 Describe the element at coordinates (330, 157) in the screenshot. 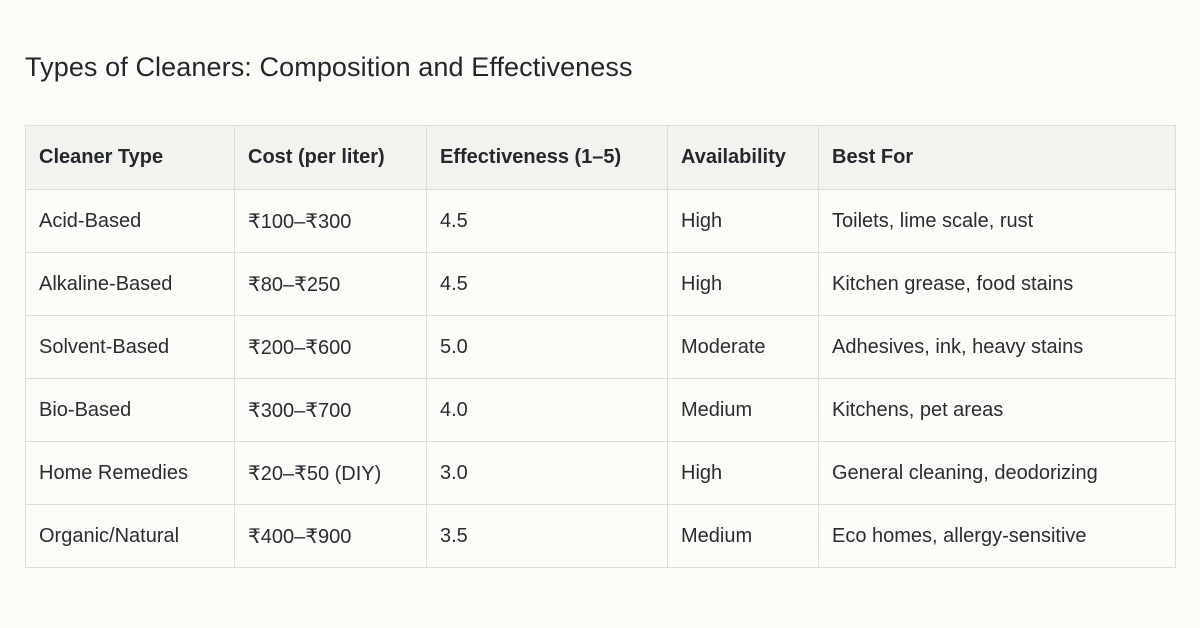

I see `header-cost: Cost (per liter)` at that location.